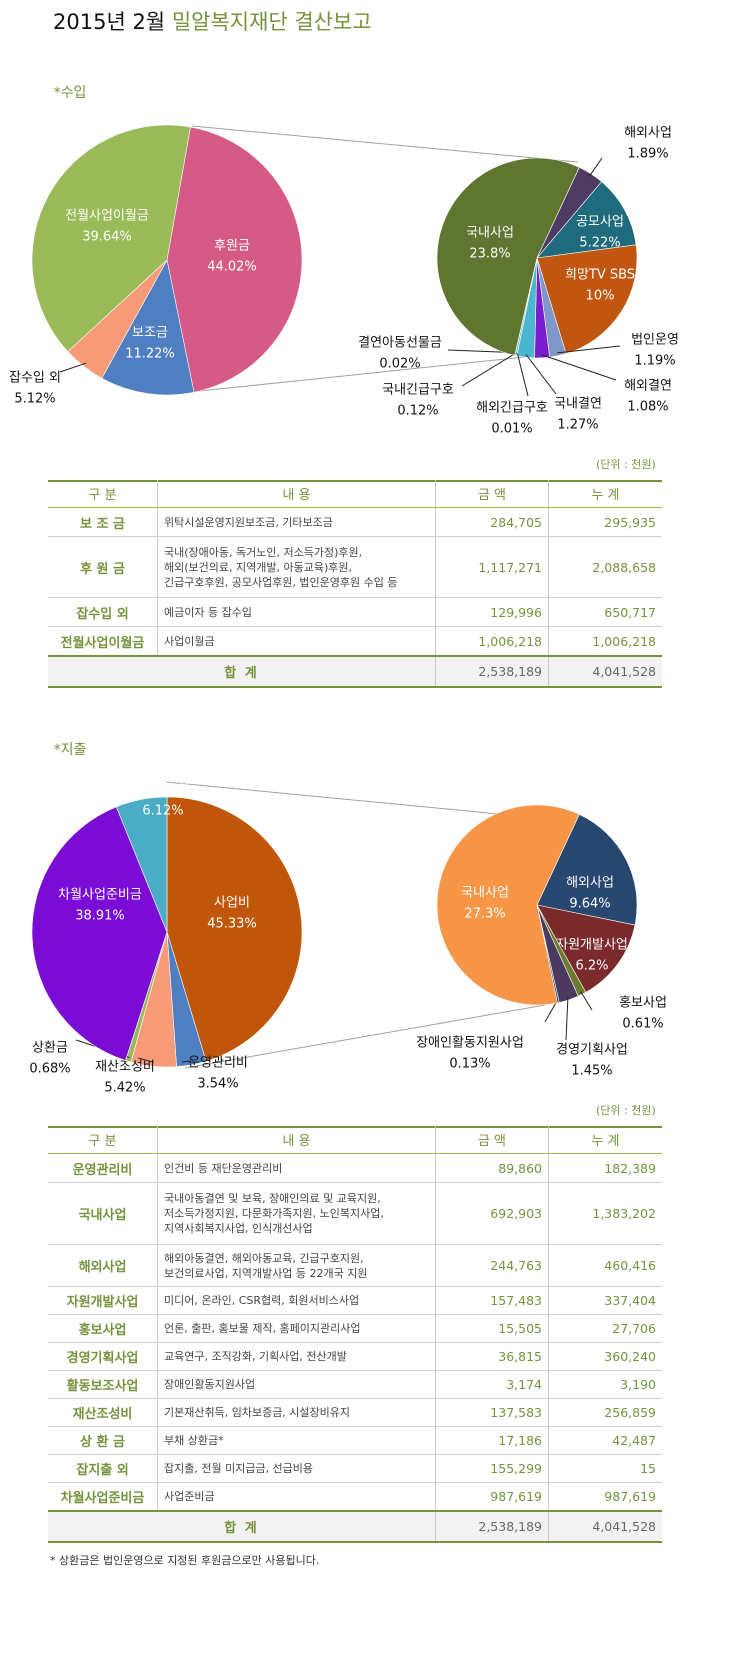 The height and width of the screenshot is (1680, 735). I want to click on description-line: 보건의료사업, 지역개발사업 등 22개국 지원, so click(266, 1273).